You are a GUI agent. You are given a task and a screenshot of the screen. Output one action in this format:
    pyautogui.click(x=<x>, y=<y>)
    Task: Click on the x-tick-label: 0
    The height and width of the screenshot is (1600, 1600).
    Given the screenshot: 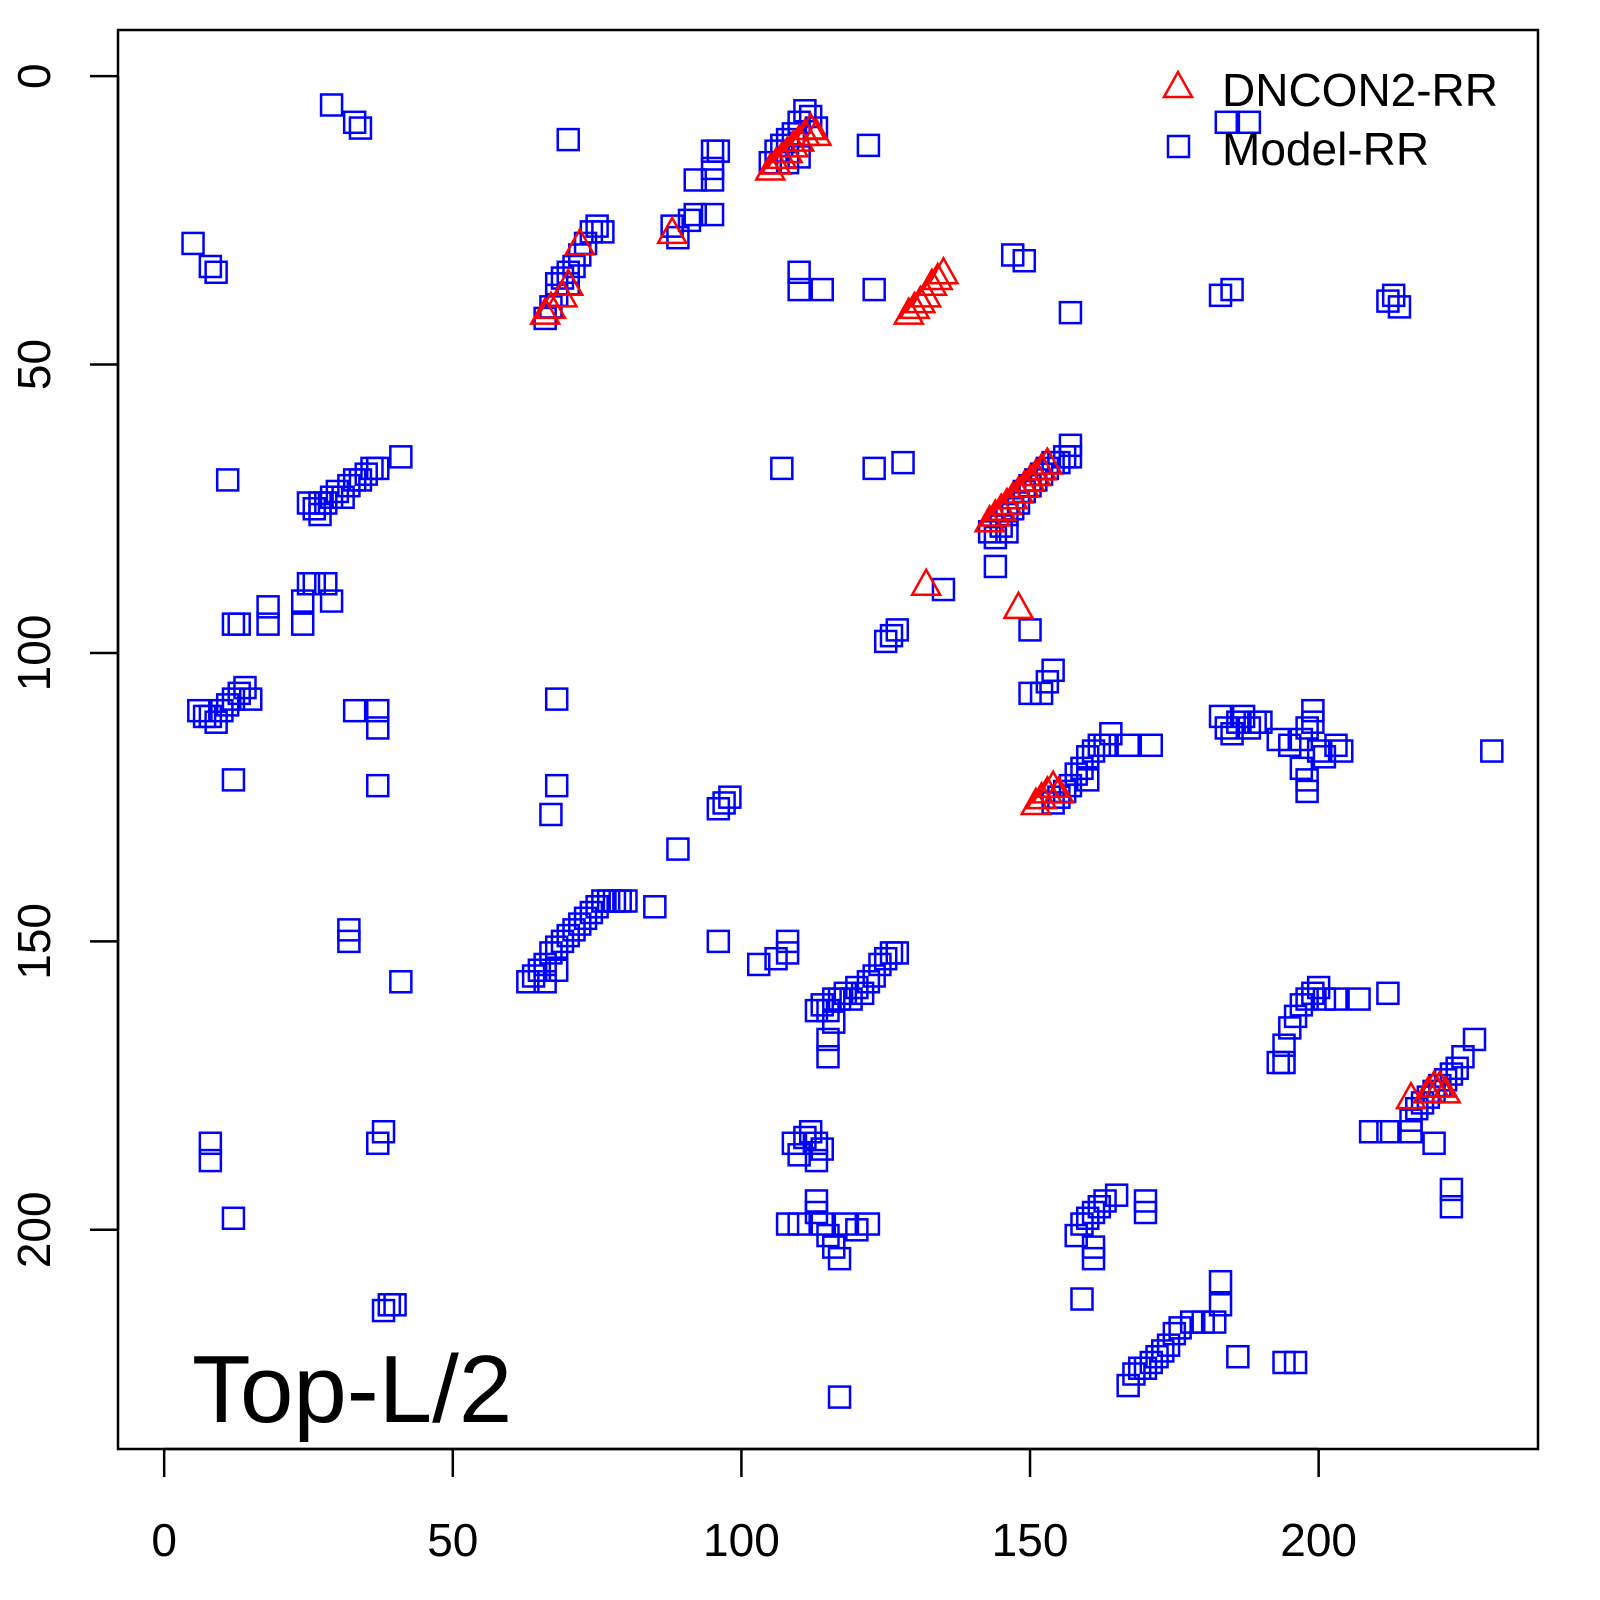 What is the action you would take?
    pyautogui.click(x=164, y=1540)
    